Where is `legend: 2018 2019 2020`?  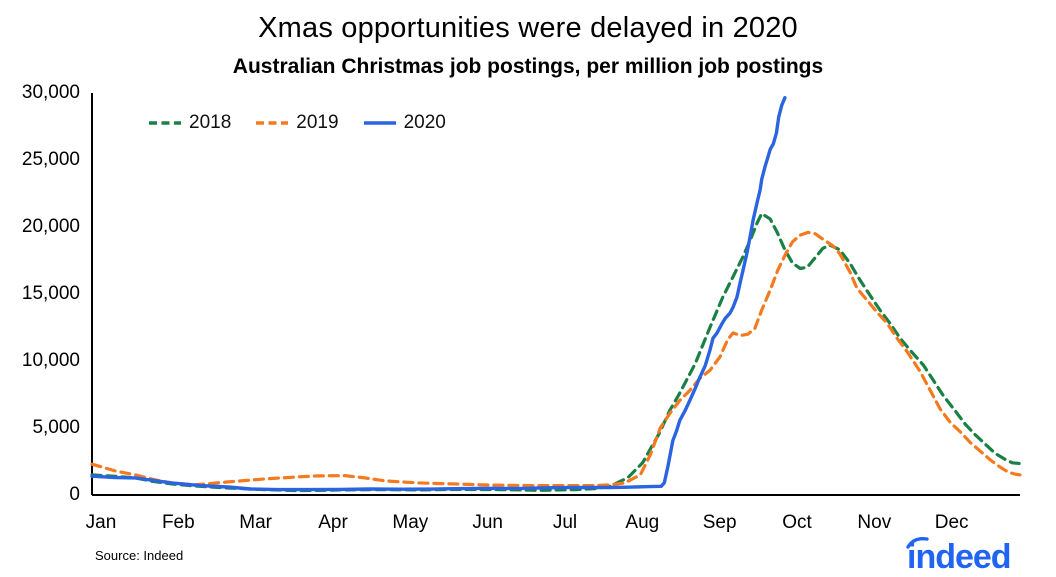
legend: 2018 2019 2020 is located at coordinates (297, 123).